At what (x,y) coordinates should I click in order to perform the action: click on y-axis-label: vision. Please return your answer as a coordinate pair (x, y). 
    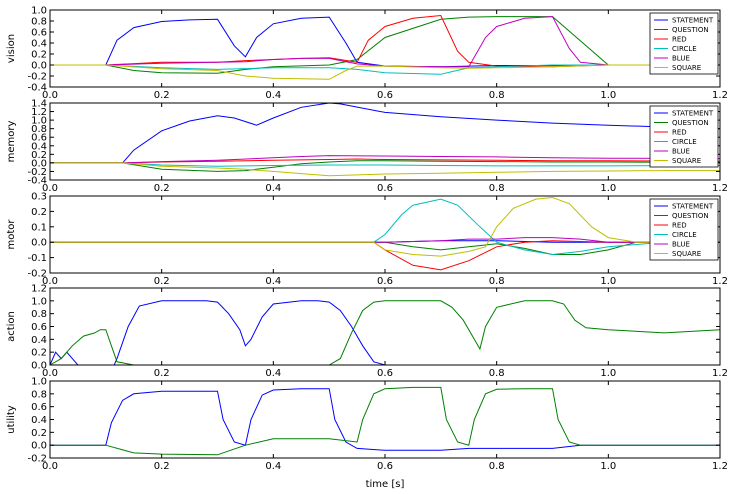
    Looking at the image, I should click on (11, 48).